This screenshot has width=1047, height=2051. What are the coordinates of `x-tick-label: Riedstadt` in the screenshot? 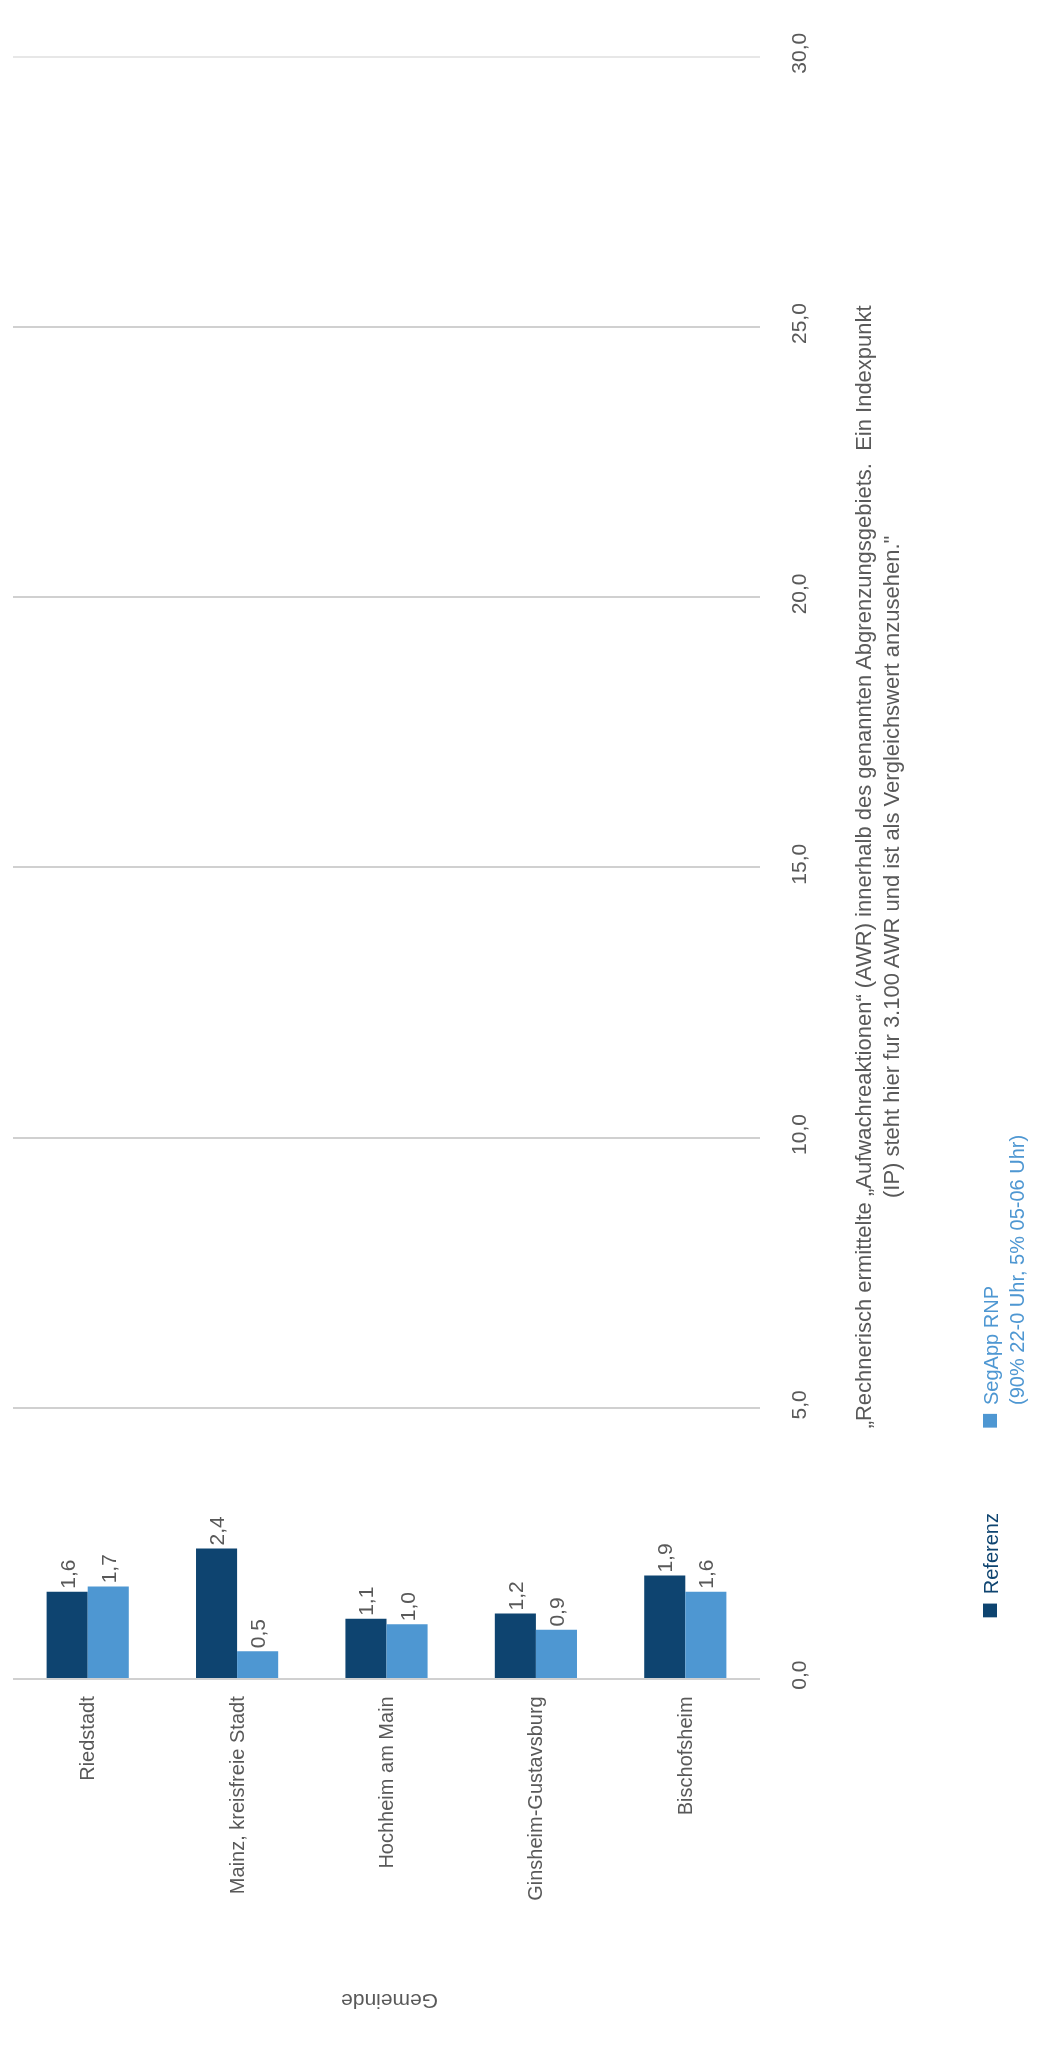 It's located at (87, 1738).